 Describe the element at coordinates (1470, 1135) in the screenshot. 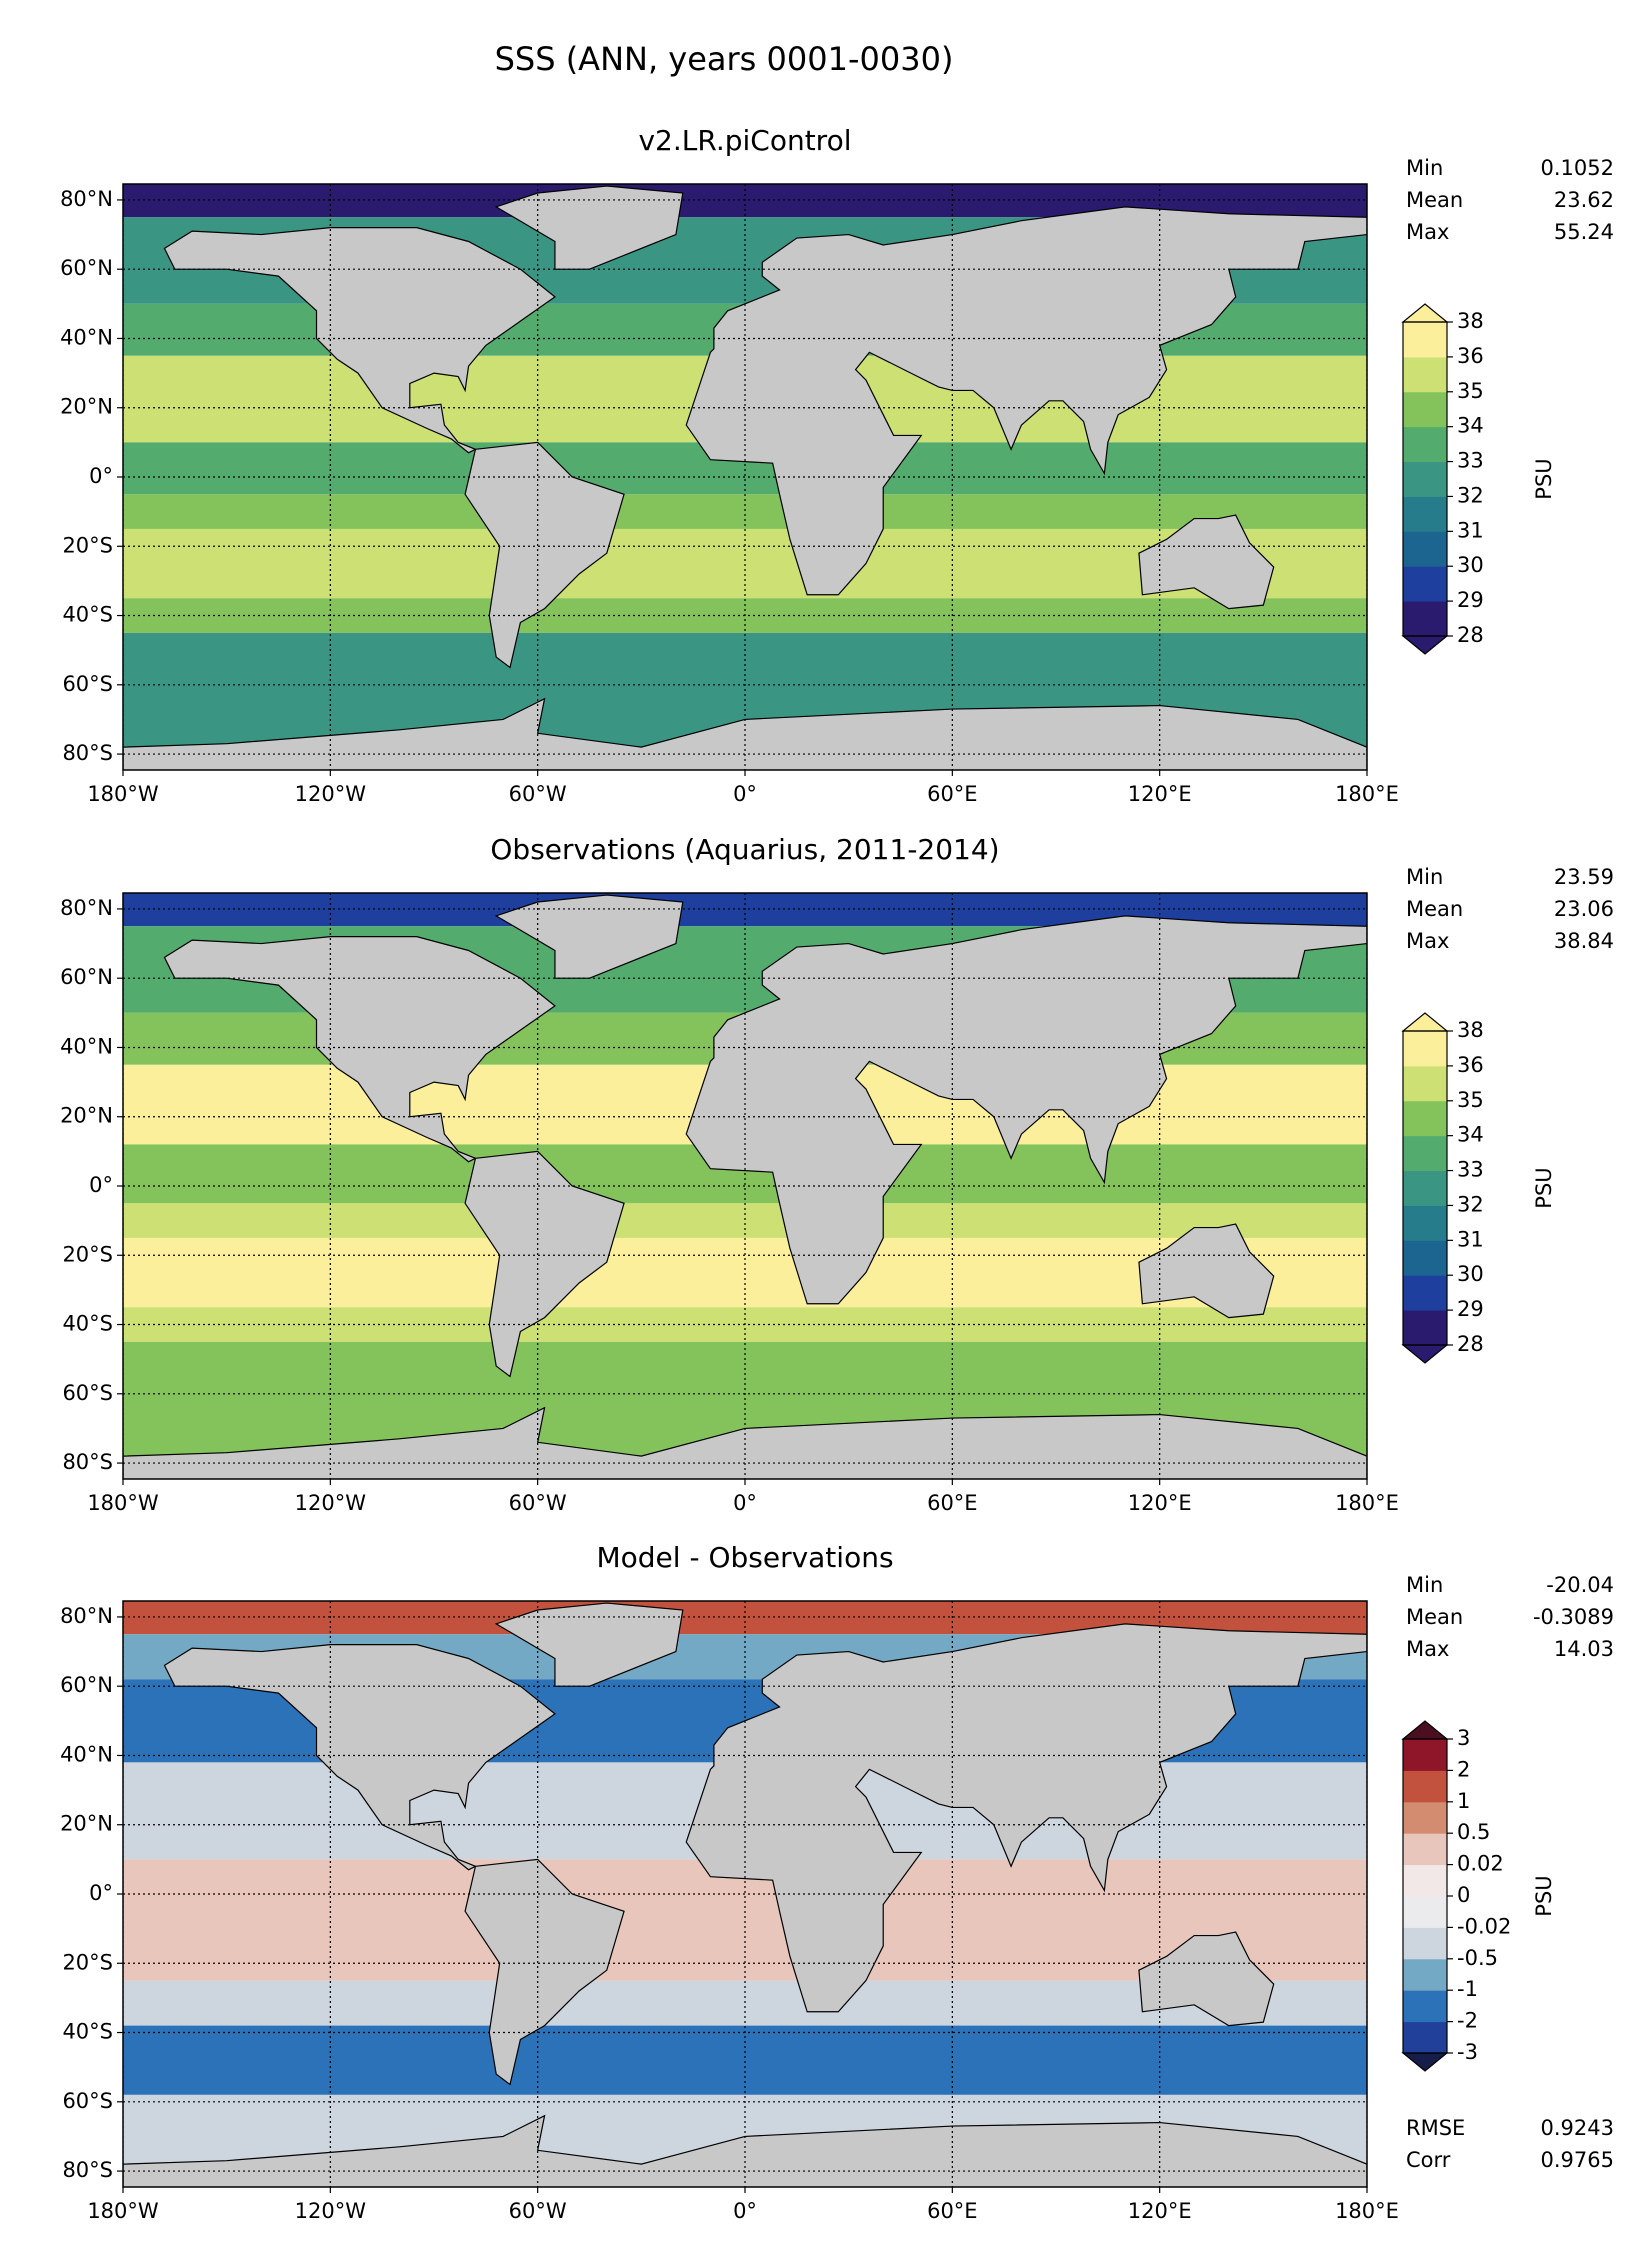

I see `colorbar-tick-label: 34` at that location.